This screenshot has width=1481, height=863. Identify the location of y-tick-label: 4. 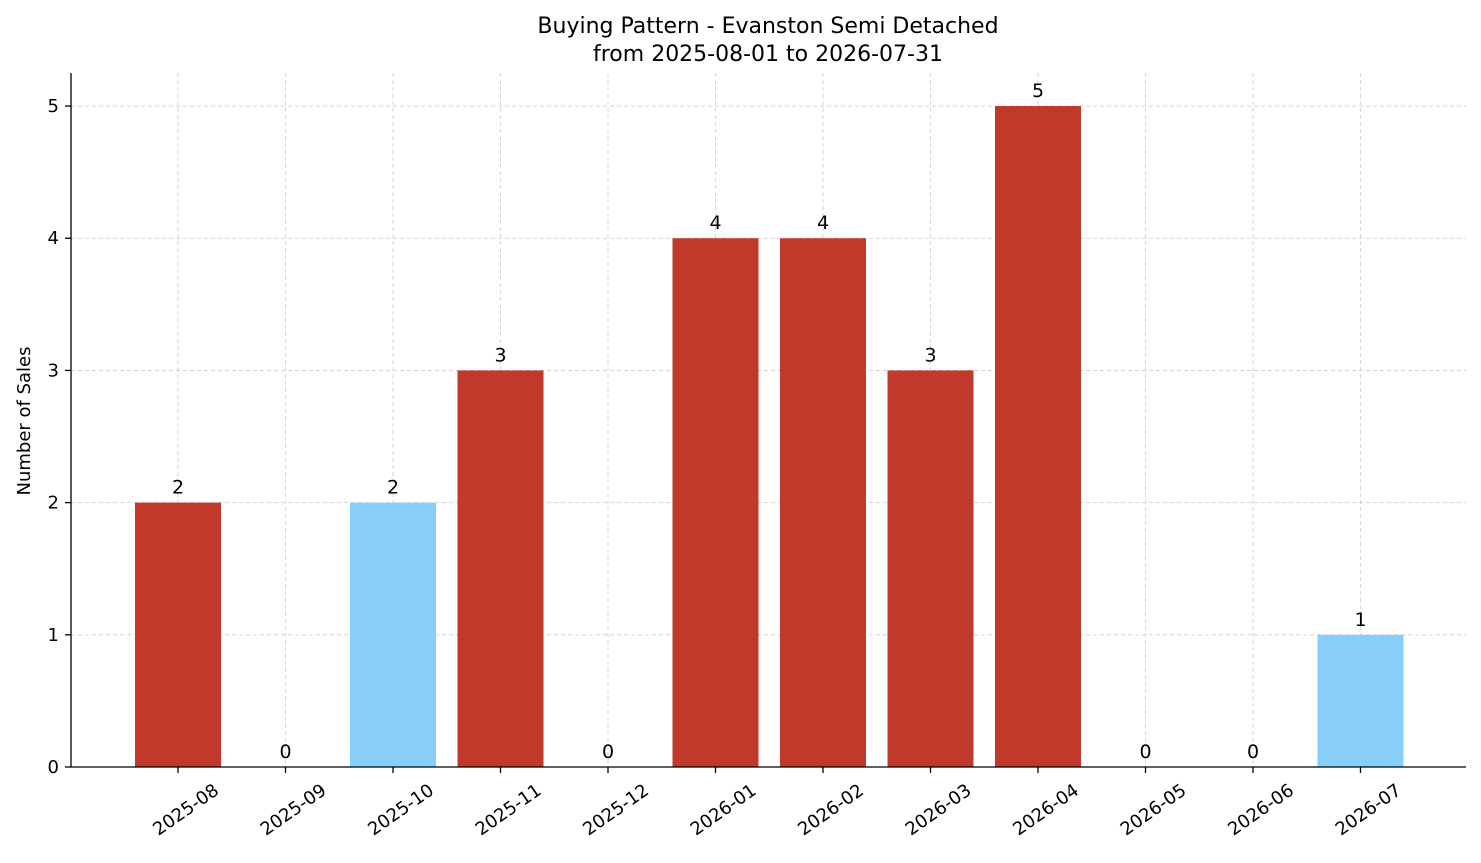
(53, 238).